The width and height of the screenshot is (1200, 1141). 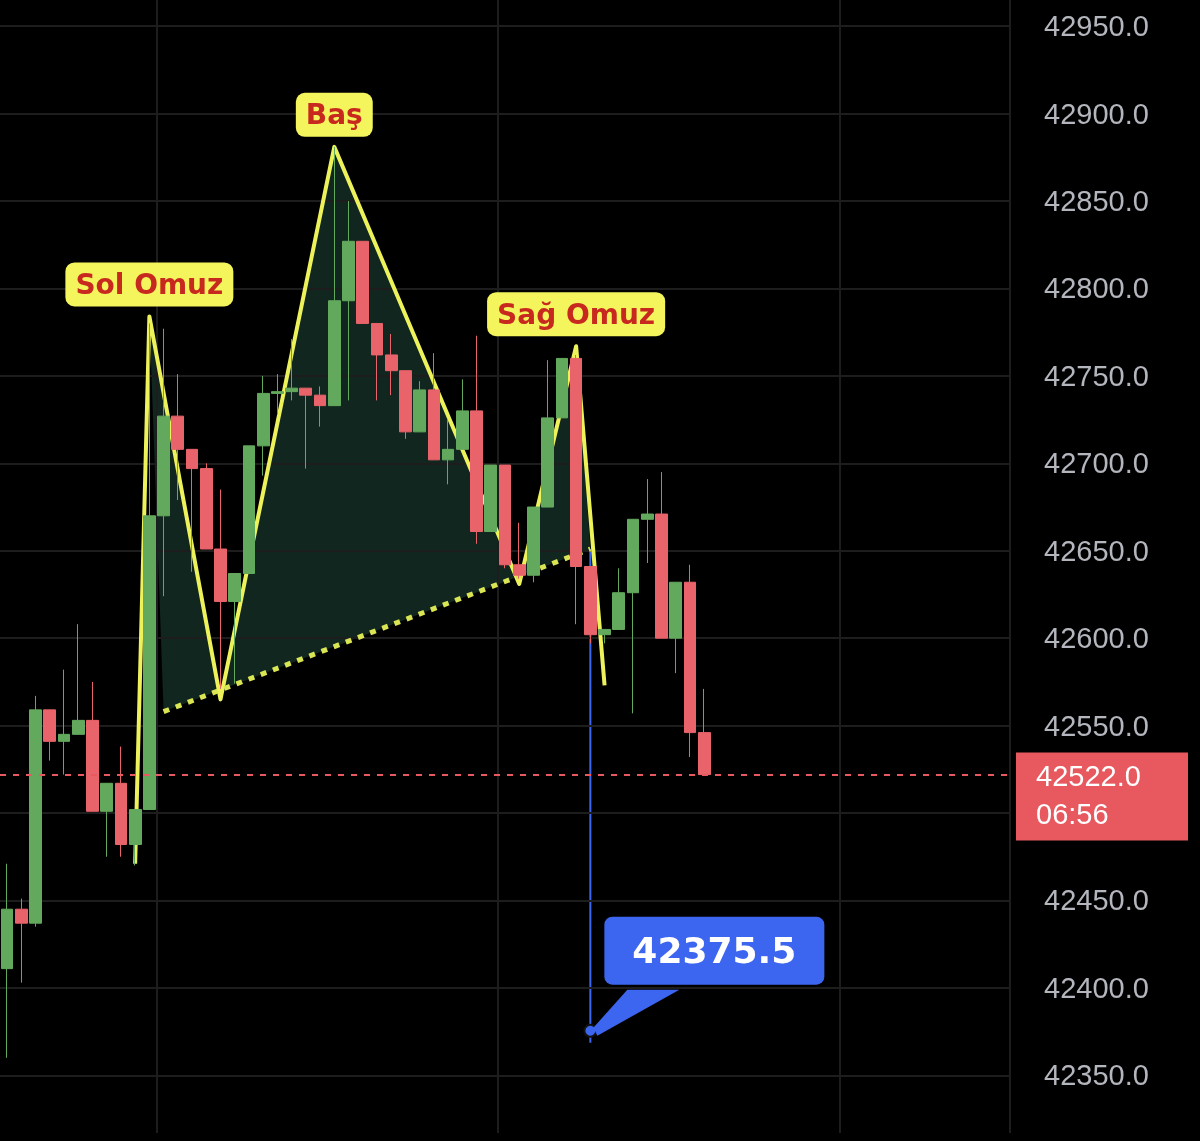 I want to click on annotation: Sağ Omuz, so click(x=576, y=314).